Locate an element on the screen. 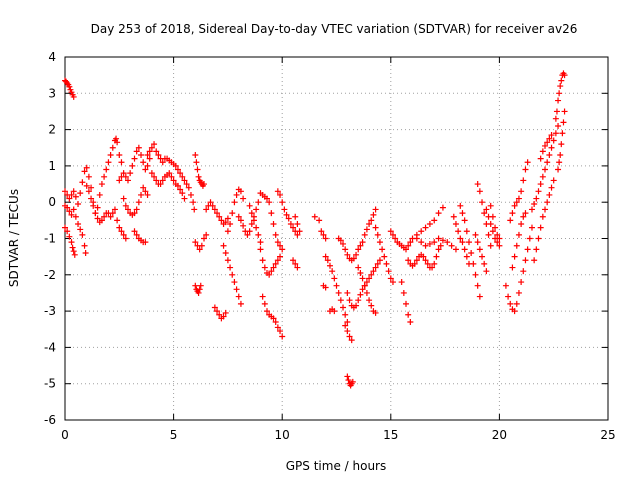 The image size is (640, 480). series-seg-aq is located at coordinates (470, 251).